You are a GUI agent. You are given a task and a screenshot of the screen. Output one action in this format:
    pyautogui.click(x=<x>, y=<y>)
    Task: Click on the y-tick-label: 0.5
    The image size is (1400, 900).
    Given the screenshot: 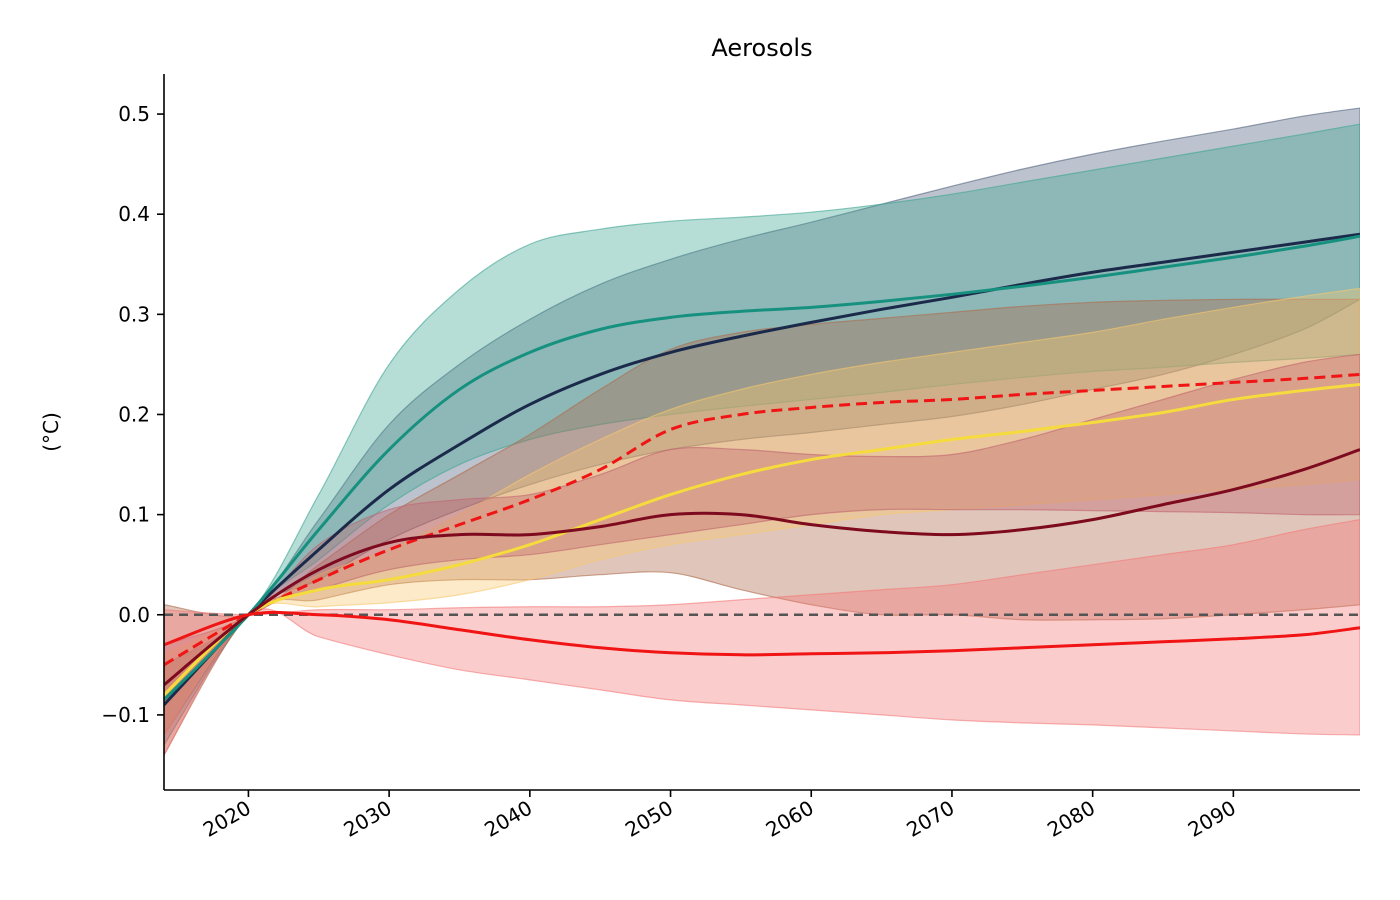 What is the action you would take?
    pyautogui.click(x=134, y=114)
    